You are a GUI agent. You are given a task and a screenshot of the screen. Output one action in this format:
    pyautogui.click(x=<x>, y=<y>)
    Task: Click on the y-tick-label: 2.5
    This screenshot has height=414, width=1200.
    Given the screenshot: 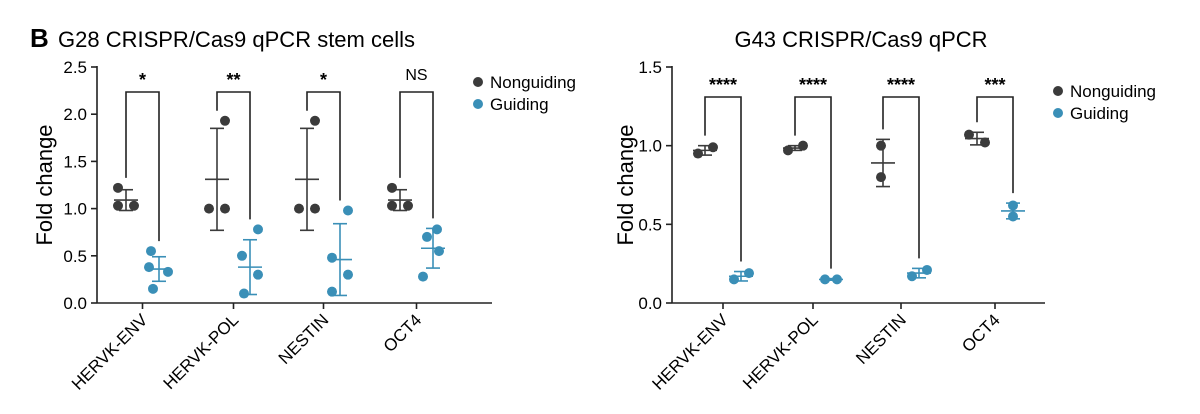 What is the action you would take?
    pyautogui.click(x=75, y=67)
    